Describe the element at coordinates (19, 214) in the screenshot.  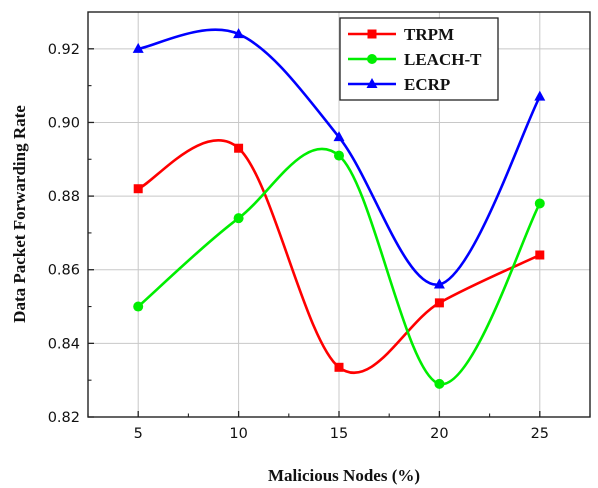
I see `y-axis-title: Data Packet Forwarding Rate` at that location.